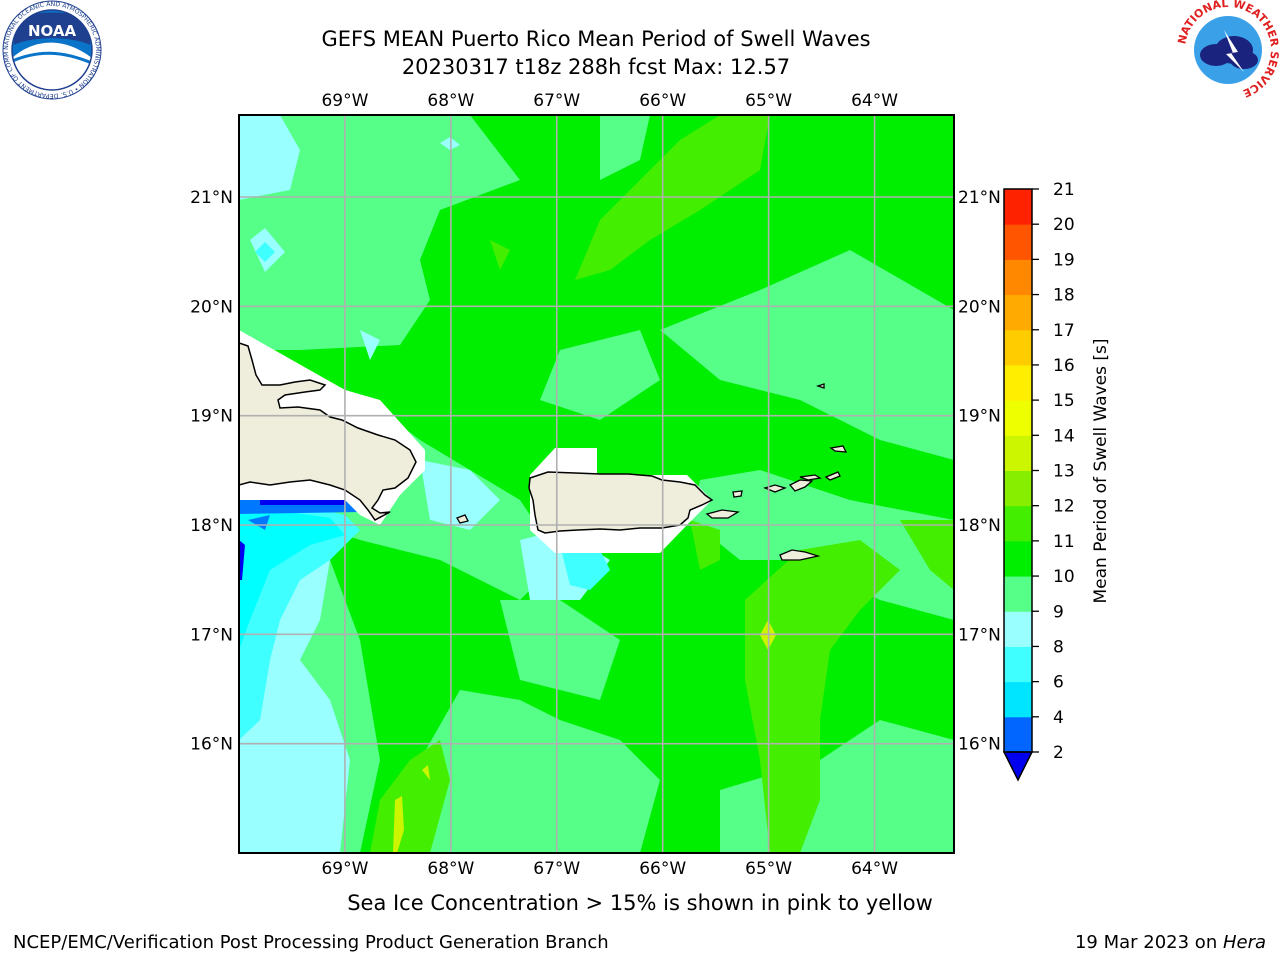 The image size is (1280, 960). Describe the element at coordinates (344, 869) in the screenshot. I see `lon-label-bottom: 69°W` at that location.